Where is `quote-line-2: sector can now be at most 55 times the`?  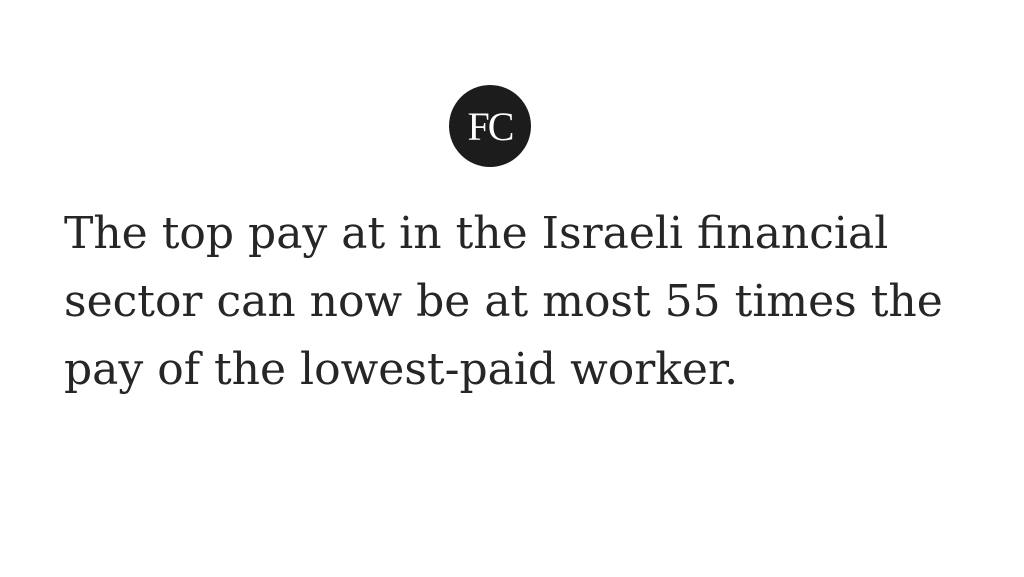 quote-line-2: sector can now be at most 55 times the is located at coordinates (503, 301).